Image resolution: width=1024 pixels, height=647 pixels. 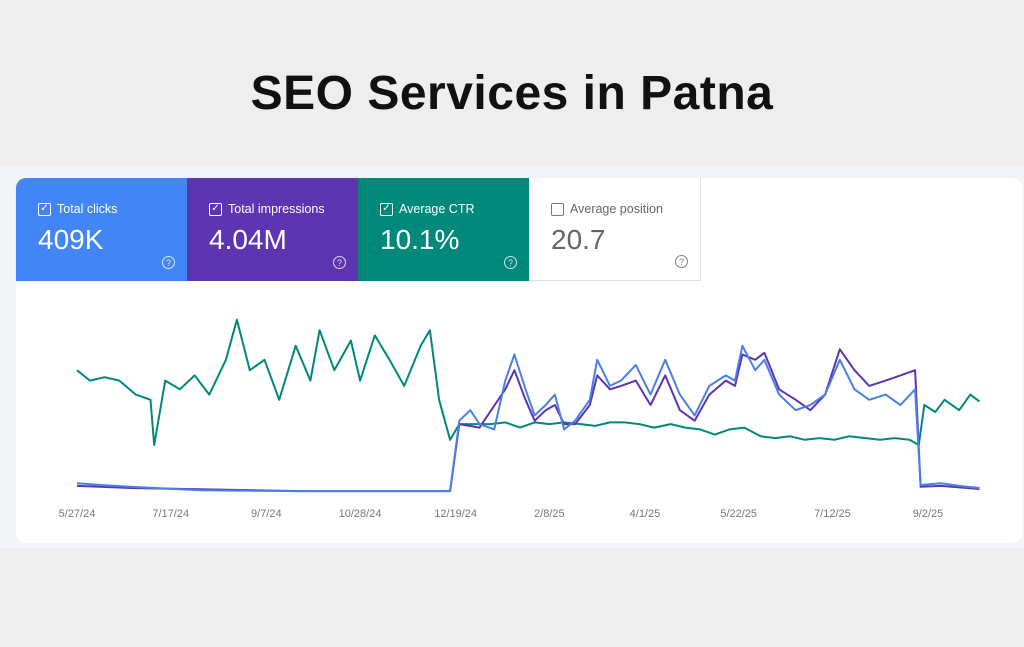 I want to click on x-tick-label: 5/27/24, so click(x=77, y=514).